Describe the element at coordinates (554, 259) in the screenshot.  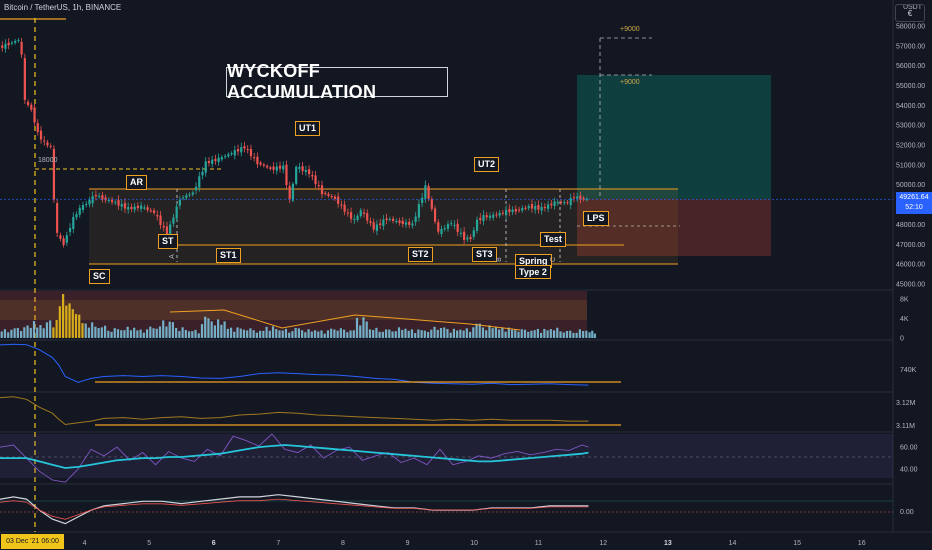
I see `phase-label-c: C` at that location.